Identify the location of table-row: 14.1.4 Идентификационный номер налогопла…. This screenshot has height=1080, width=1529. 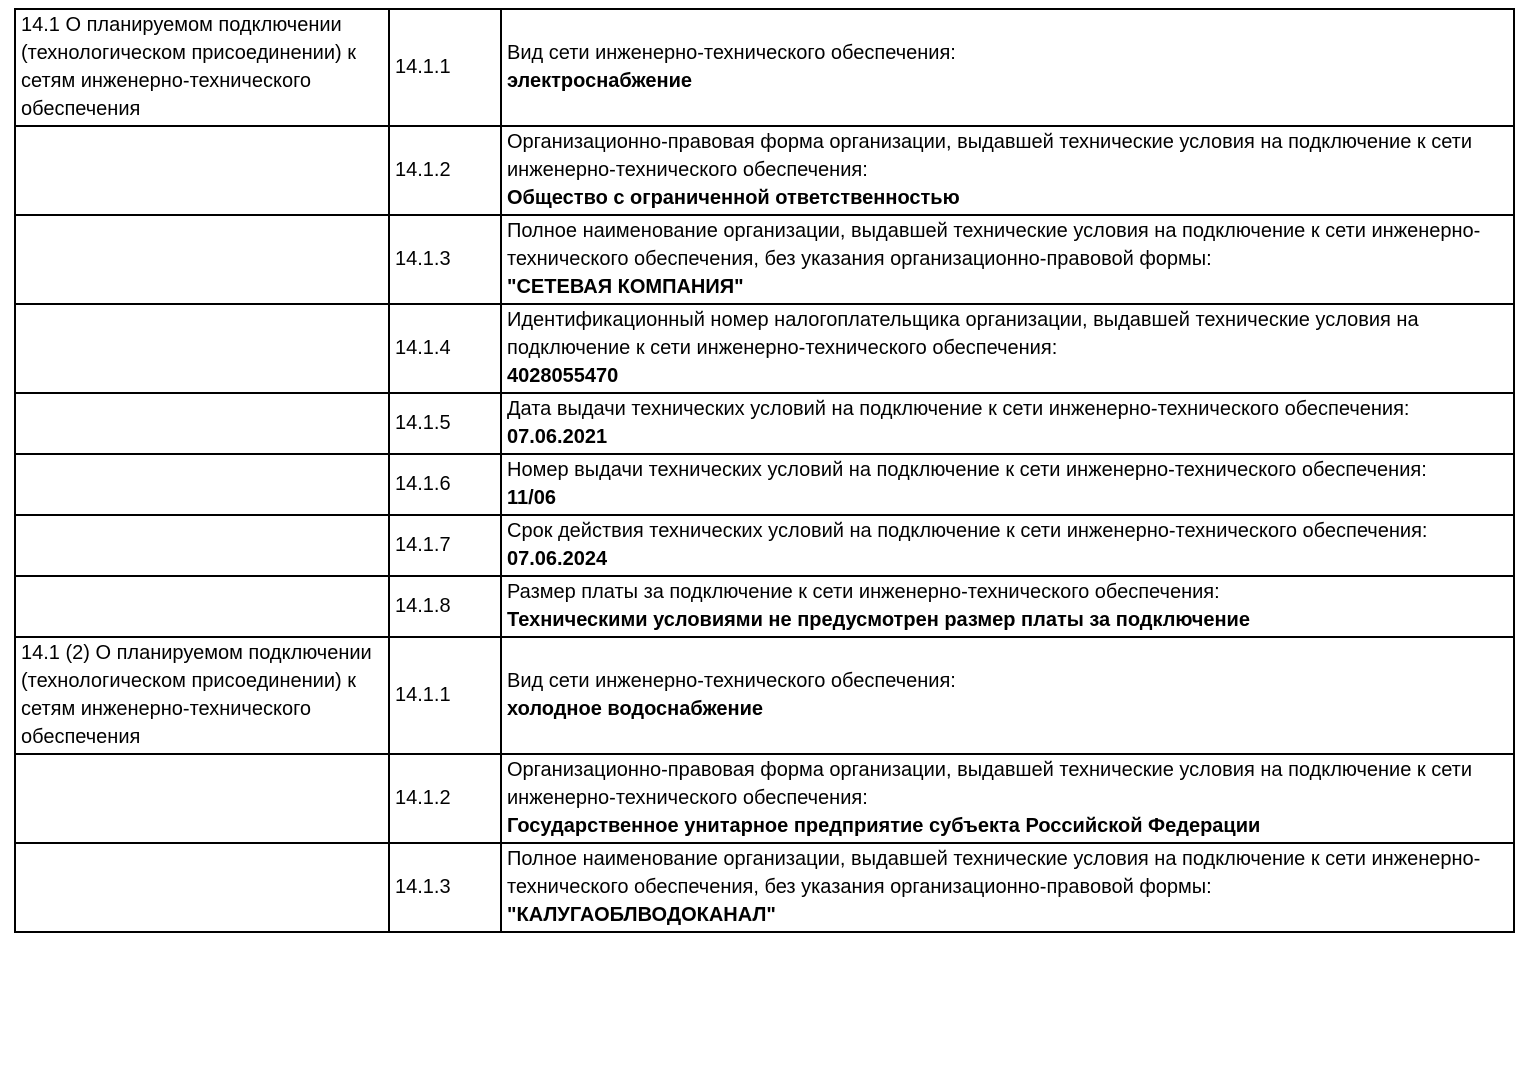
(764, 348).